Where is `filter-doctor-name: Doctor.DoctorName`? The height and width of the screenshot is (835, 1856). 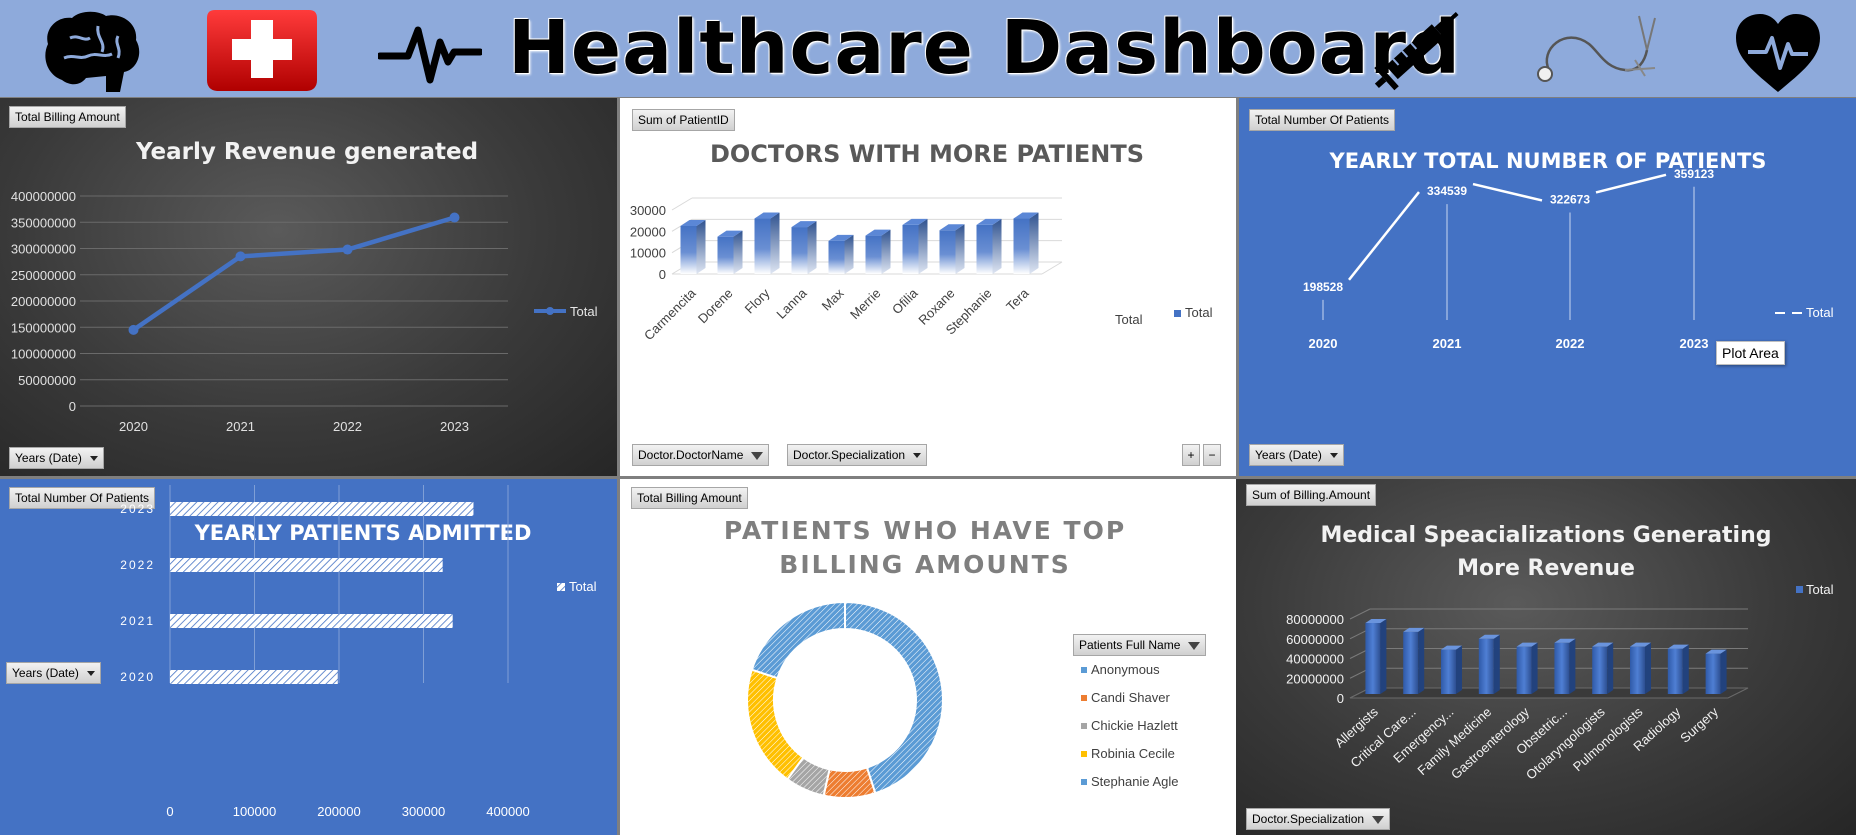
filter-doctor-name: Doctor.DoctorName is located at coordinates (701, 455).